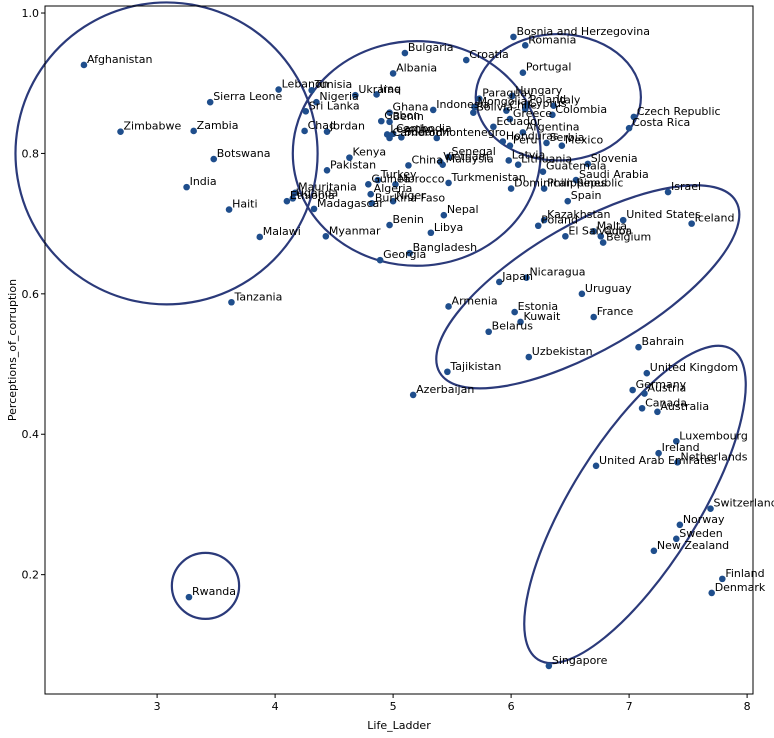 This screenshot has height=738, width=774. Describe the element at coordinates (713, 435) in the screenshot. I see `data-point-label: Luxembourg` at that location.